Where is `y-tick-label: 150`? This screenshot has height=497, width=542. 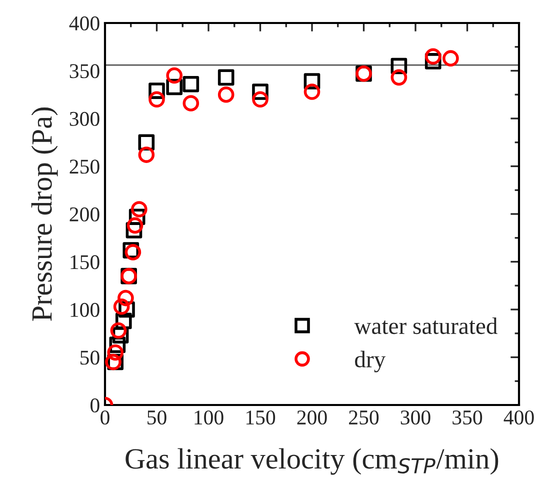 y-tick-label: 150 is located at coordinates (85, 262).